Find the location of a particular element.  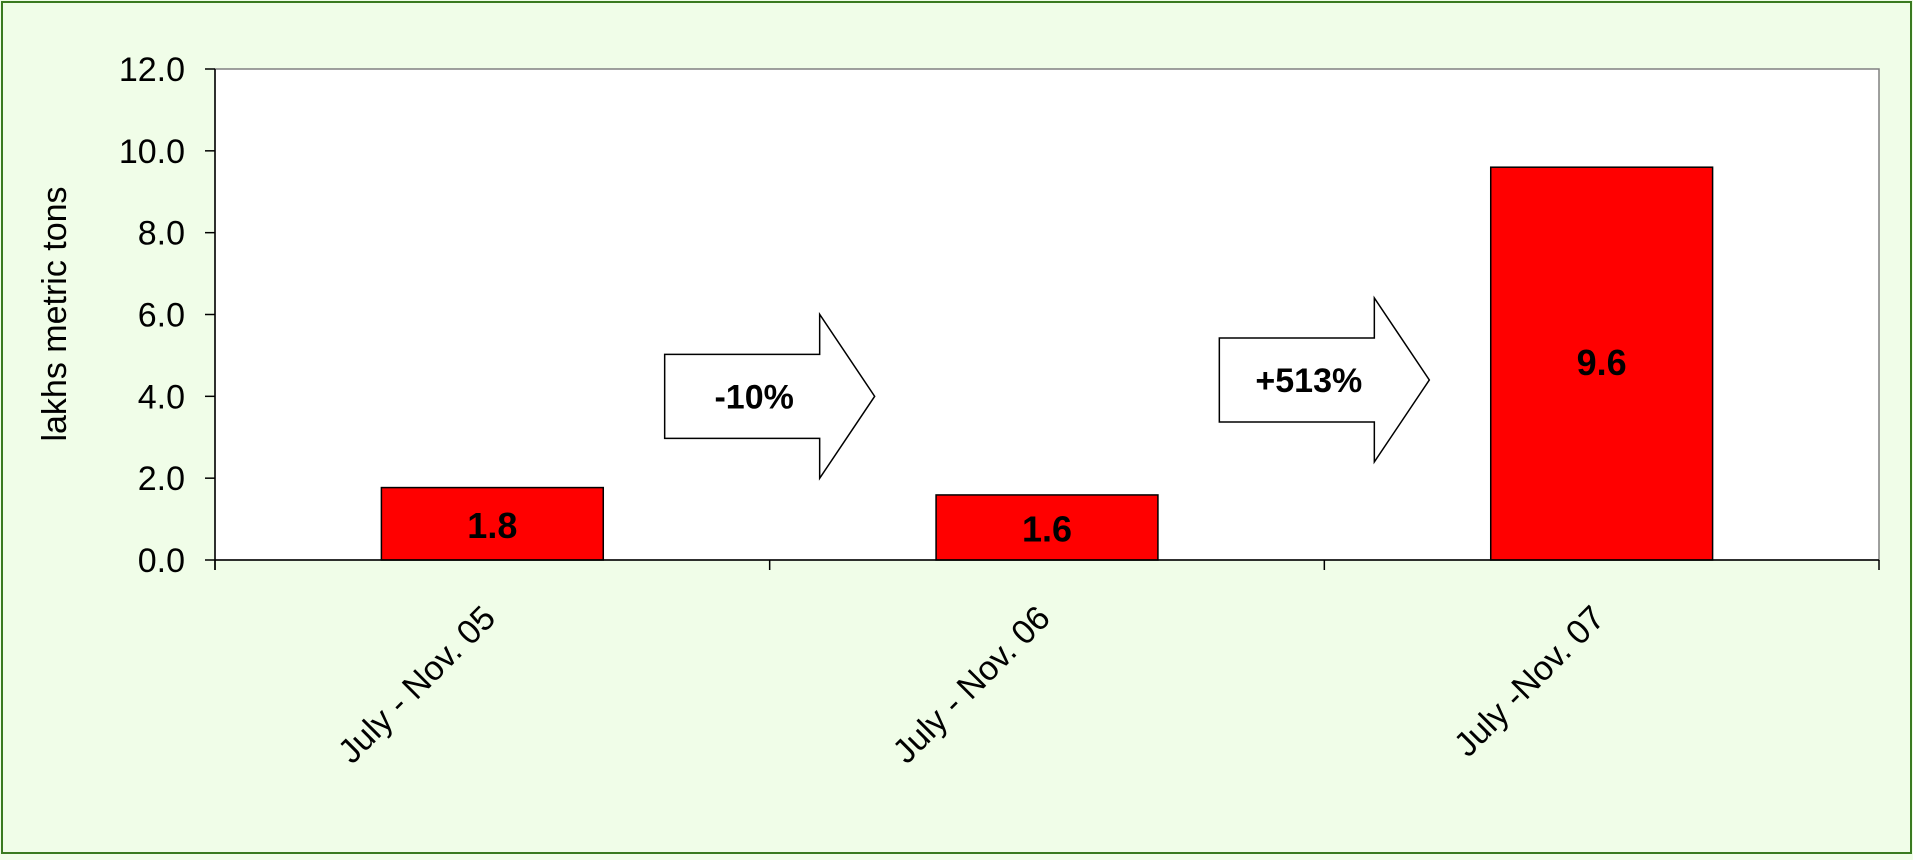

y-tick-label: 6.0 is located at coordinates (161, 316).